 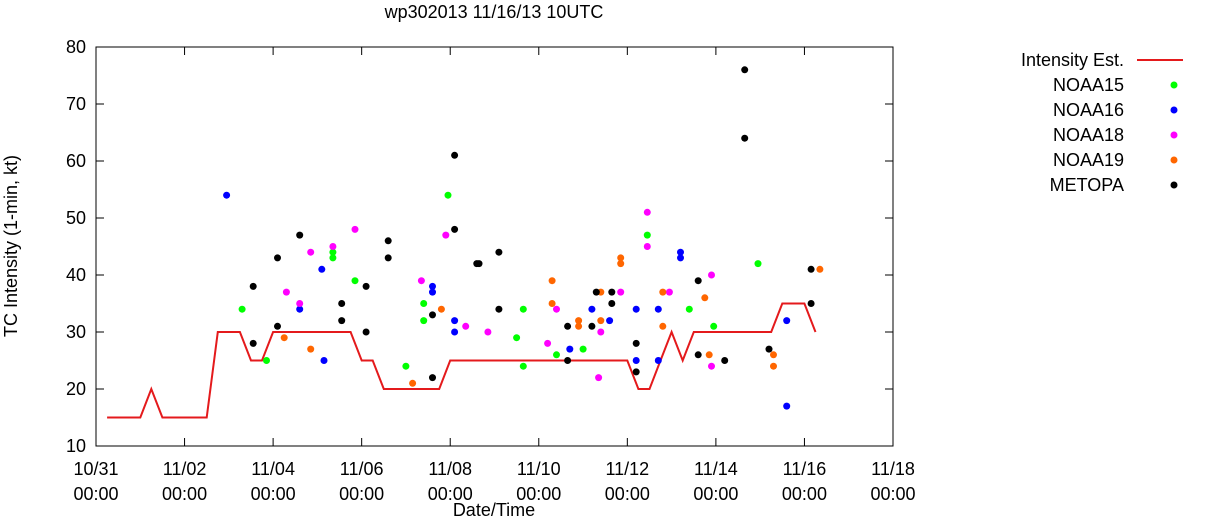 What do you see at coordinates (76, 161) in the screenshot?
I see `y-tick-label: 60` at bounding box center [76, 161].